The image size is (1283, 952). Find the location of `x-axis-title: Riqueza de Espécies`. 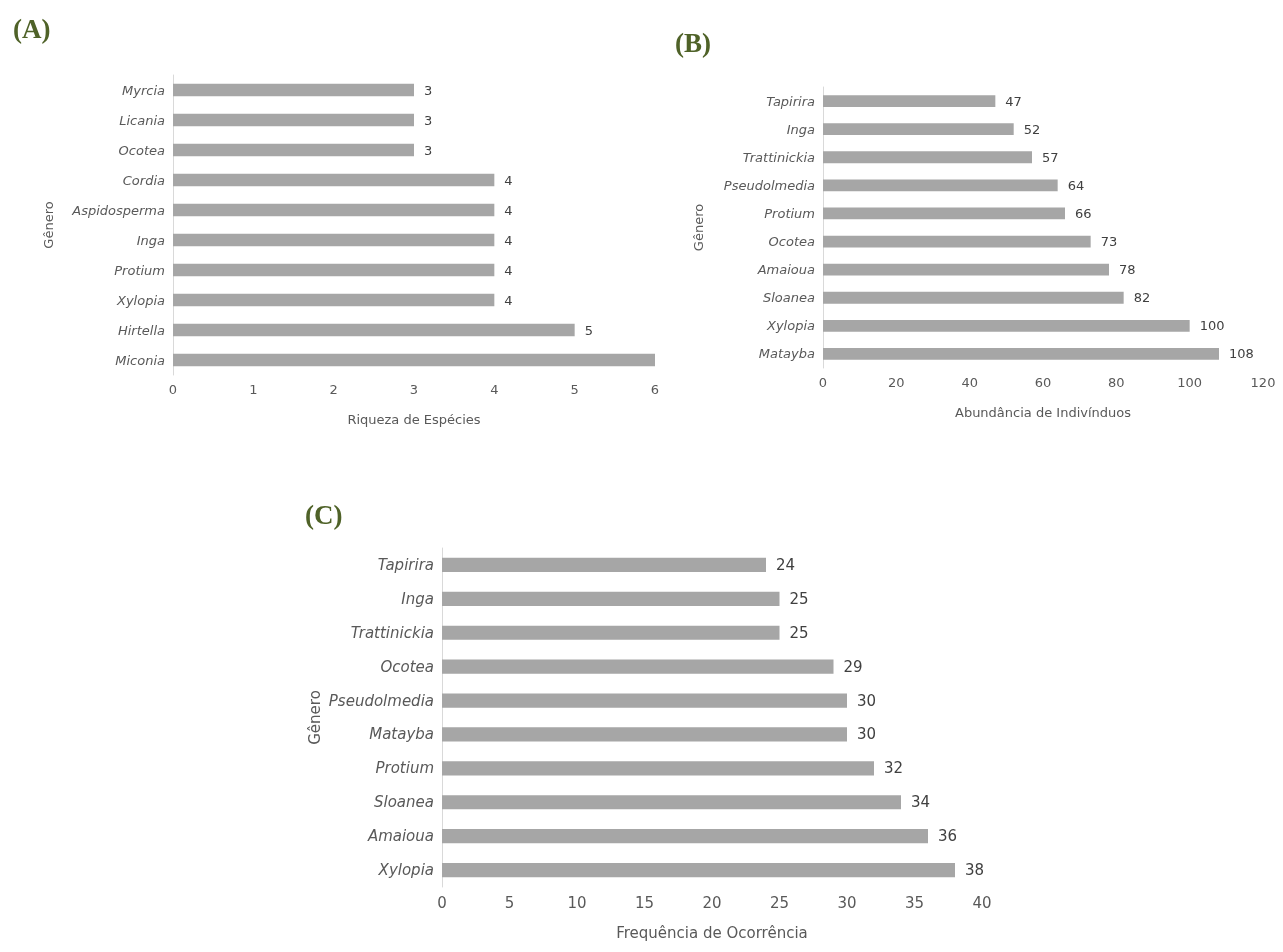

x-axis-title: Riqueza de Espécies is located at coordinates (414, 419).